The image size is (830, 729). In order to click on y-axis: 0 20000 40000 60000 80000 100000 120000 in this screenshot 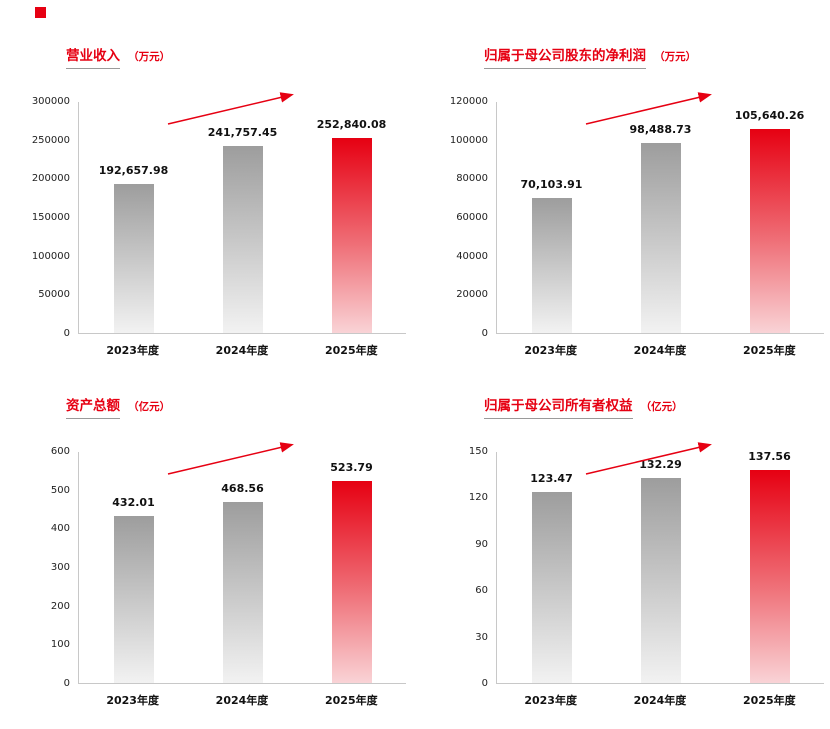, I will do `click(472, 218)`.